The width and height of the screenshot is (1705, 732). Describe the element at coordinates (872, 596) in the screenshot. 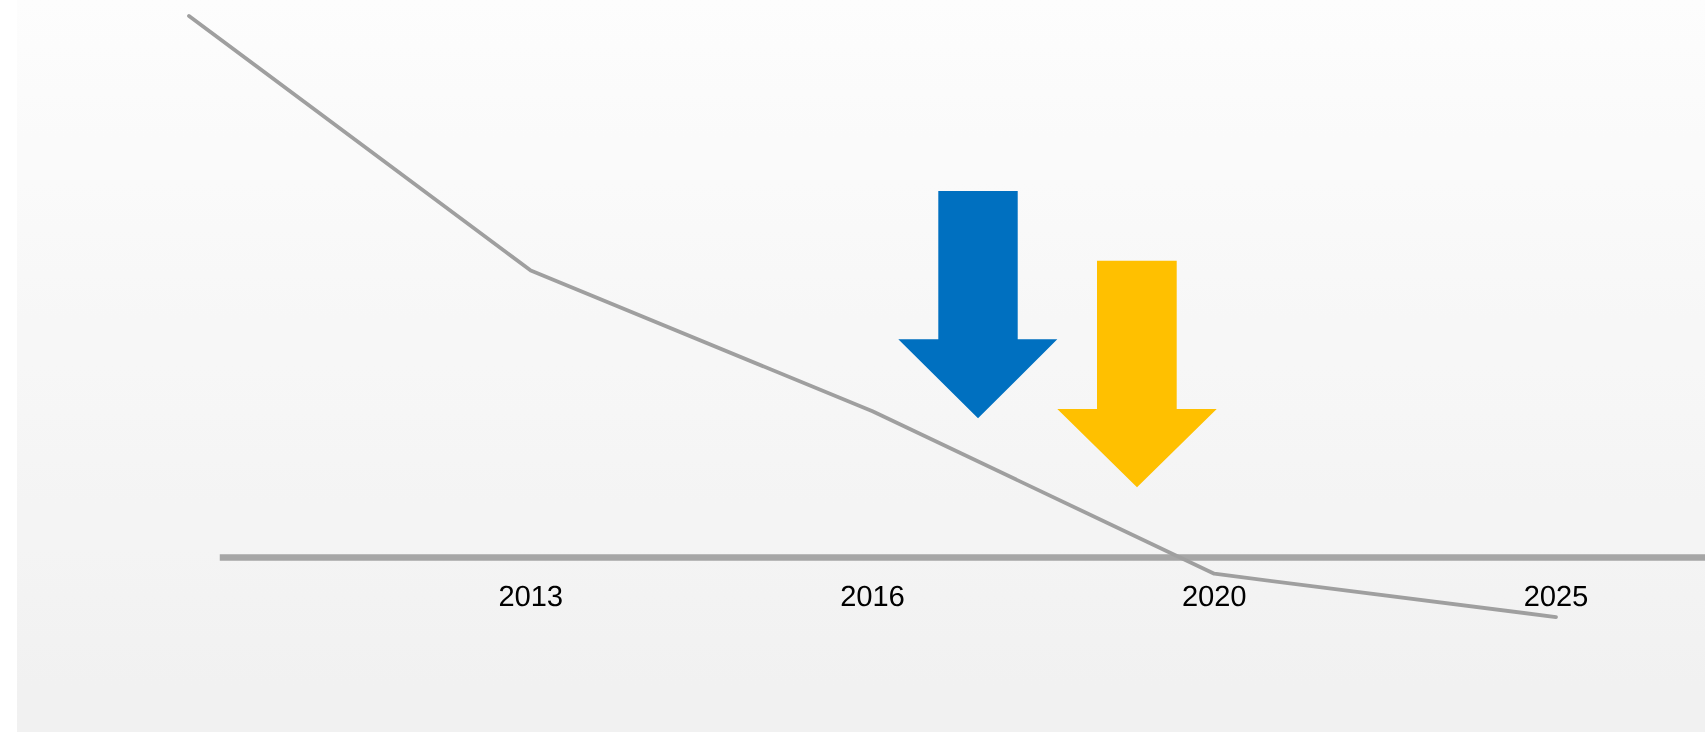

I see `x-tick-label: 2016` at that location.